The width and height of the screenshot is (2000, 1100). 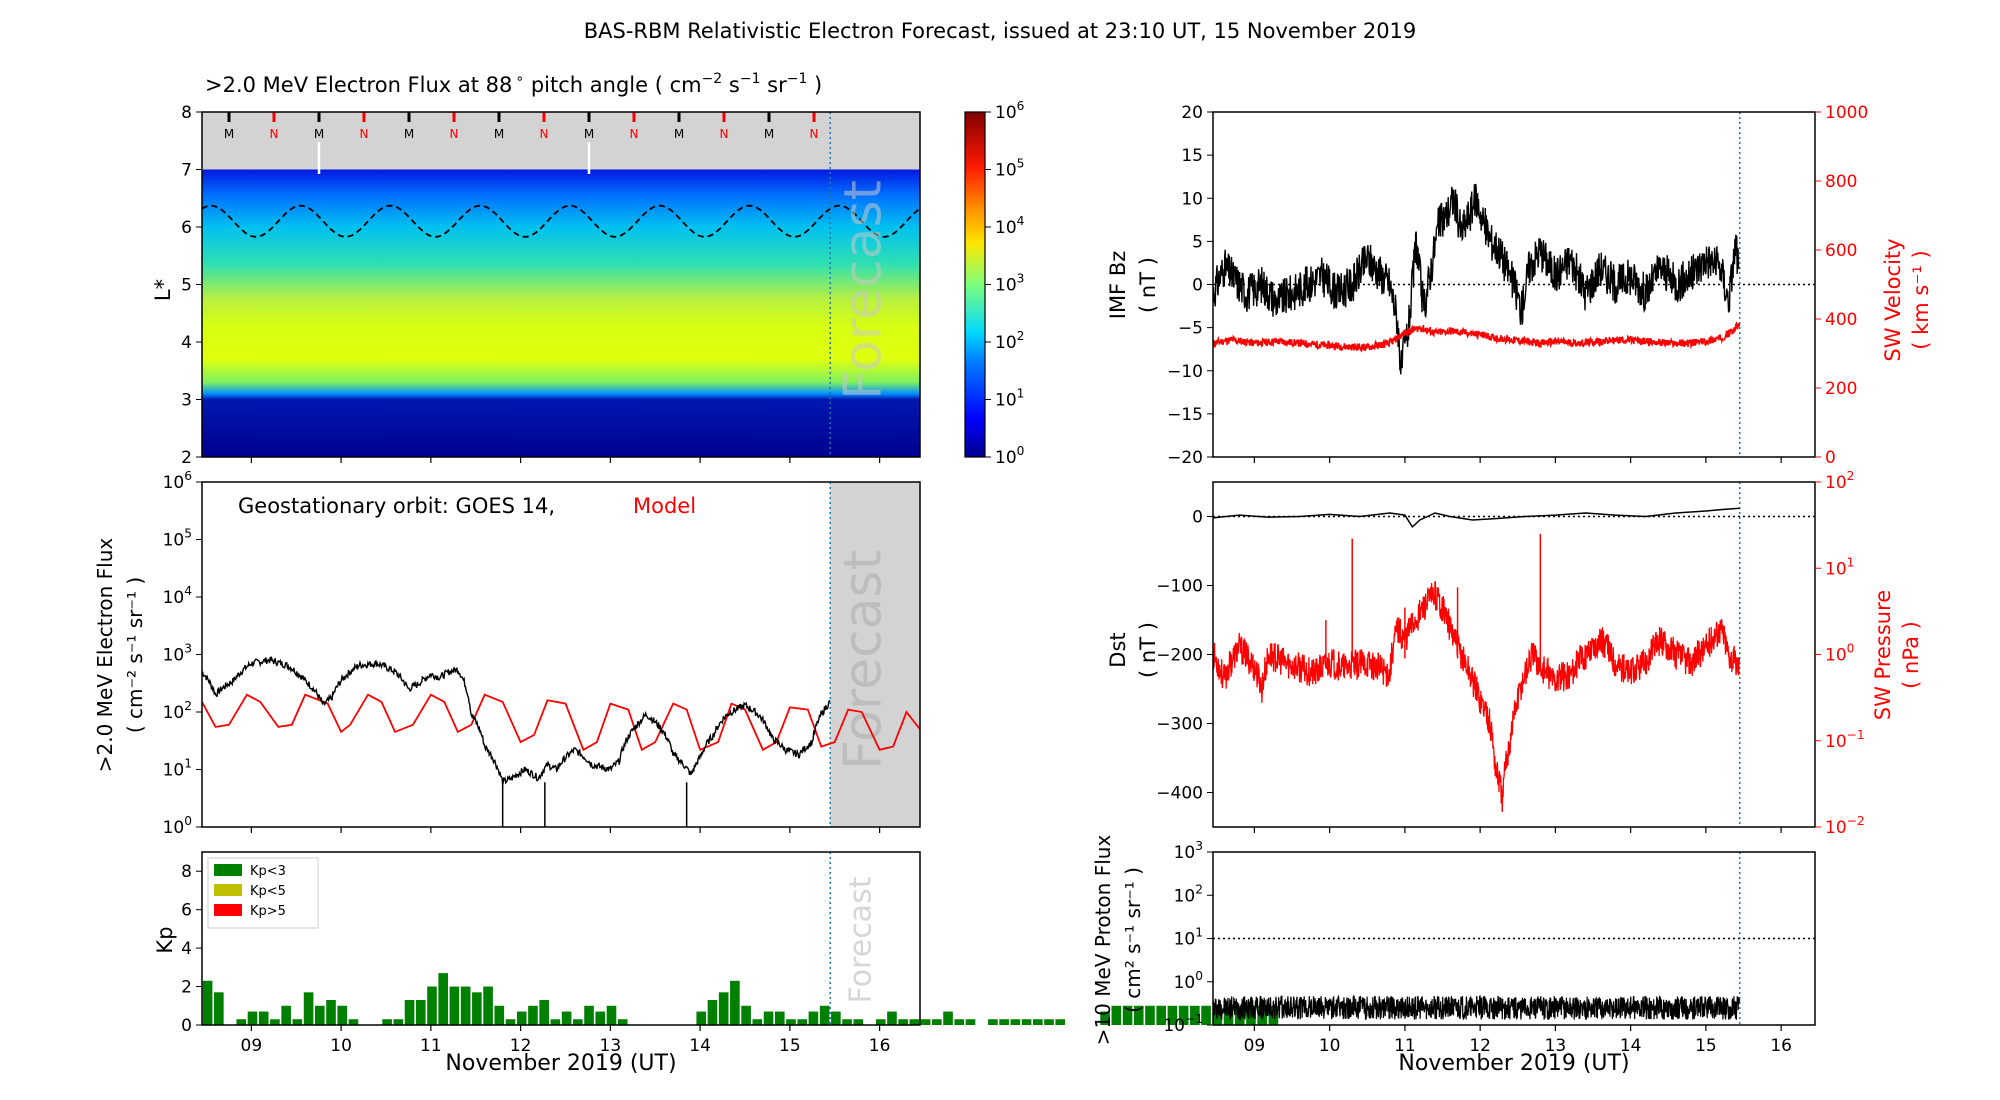 I want to click on proton-xtick-label: 14, so click(x=1631, y=1046).